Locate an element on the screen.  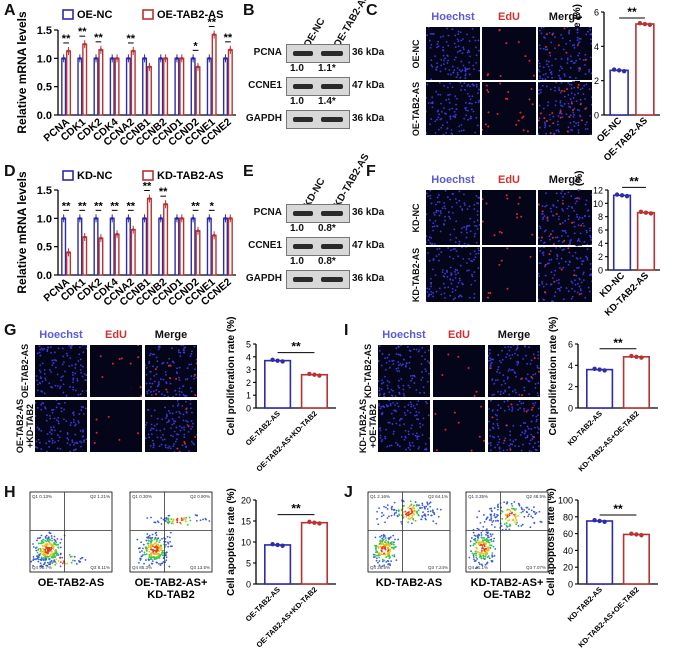
bar-KD-TAB2-AS-CCNB2 is located at coordinates (166, 239).